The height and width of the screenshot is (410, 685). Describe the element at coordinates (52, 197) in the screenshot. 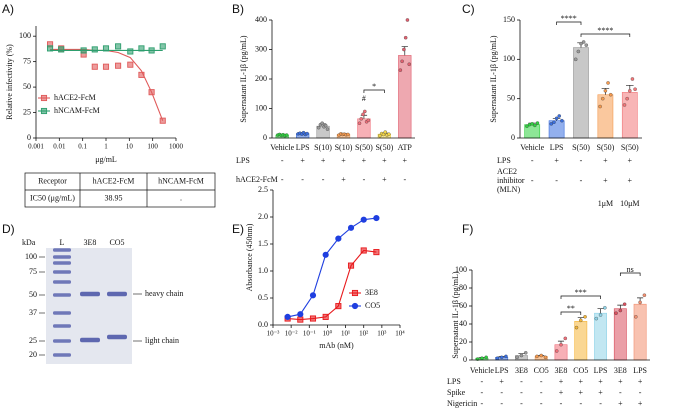

I see `table-cell: IC50 (μg/mL)` at that location.